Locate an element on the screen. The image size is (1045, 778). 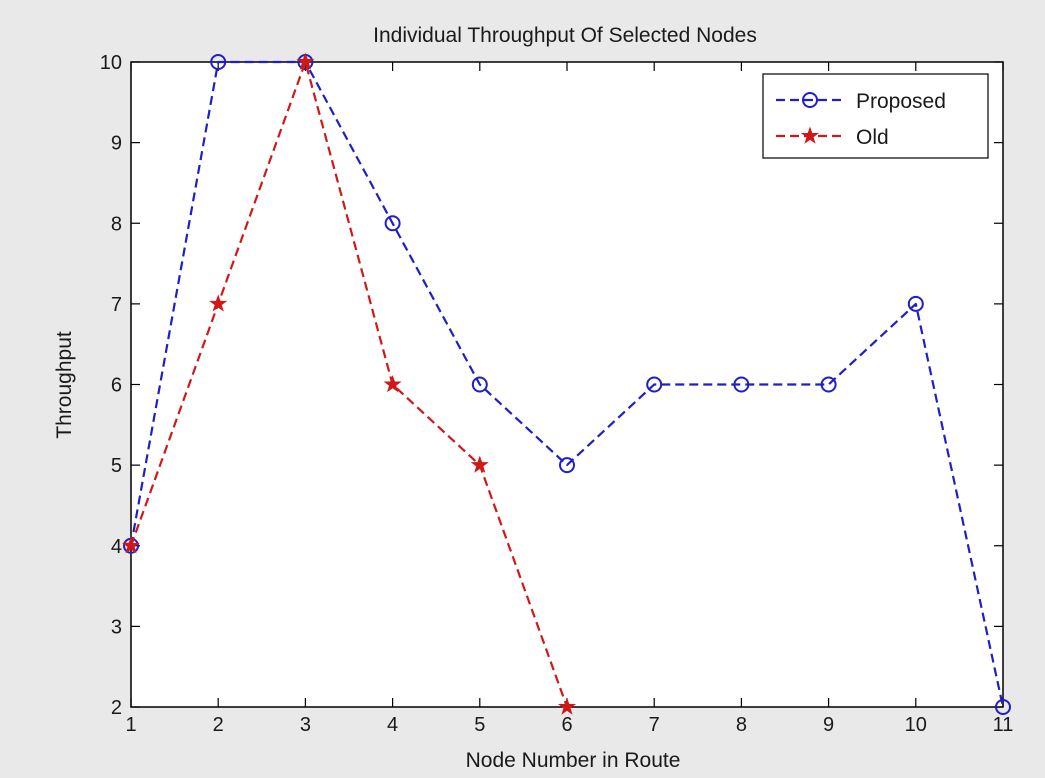
x-axis-label: Node Number in Route is located at coordinates (573, 760).